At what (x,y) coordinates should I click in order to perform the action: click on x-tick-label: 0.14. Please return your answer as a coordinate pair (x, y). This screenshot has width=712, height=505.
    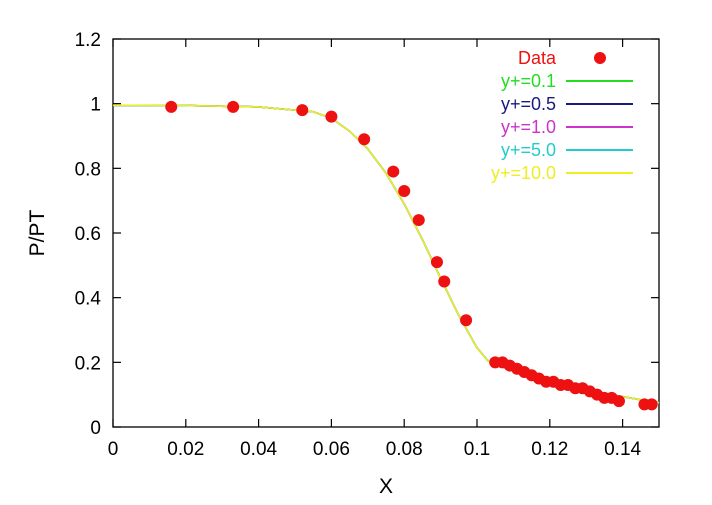
    Looking at the image, I should click on (622, 449).